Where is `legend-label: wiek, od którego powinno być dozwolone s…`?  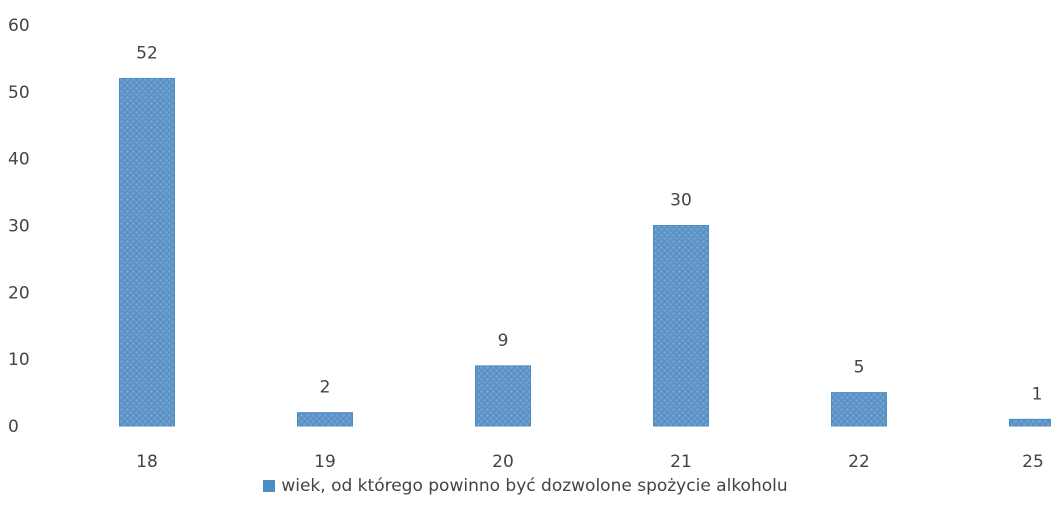 legend-label: wiek, od którego powinno być dozwolone s… is located at coordinates (534, 486).